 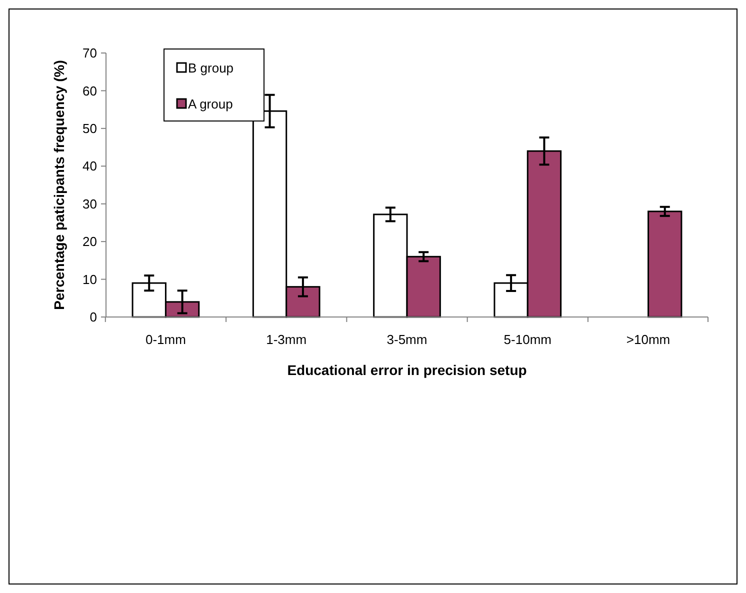 I want to click on y-tick-label: 0, so click(x=93, y=317).